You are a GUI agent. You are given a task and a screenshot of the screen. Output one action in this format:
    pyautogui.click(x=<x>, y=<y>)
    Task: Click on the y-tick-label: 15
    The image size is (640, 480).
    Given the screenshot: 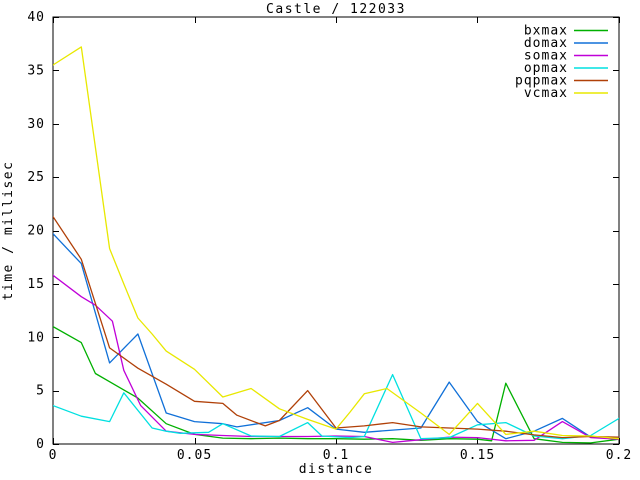 What is the action you would take?
    pyautogui.click(x=36, y=284)
    